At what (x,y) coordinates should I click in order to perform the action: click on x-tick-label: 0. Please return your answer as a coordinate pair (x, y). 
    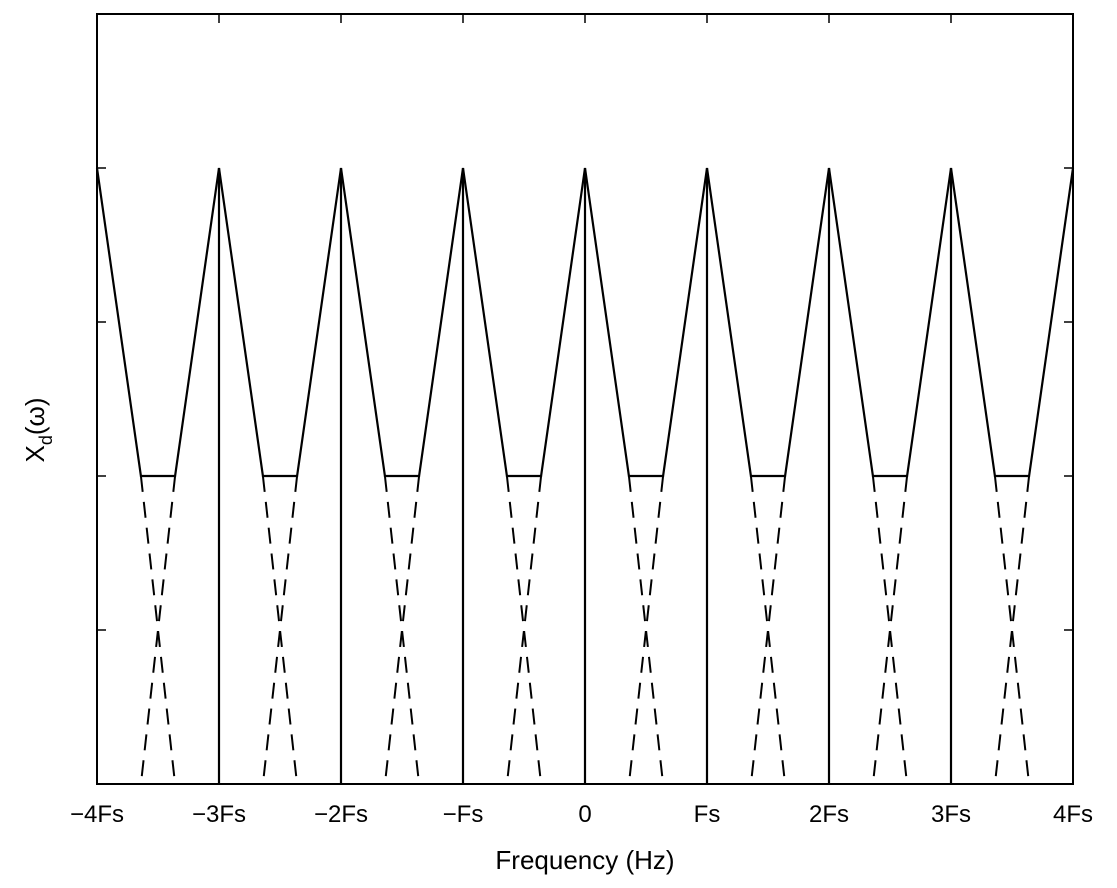
    Looking at the image, I should click on (584, 814).